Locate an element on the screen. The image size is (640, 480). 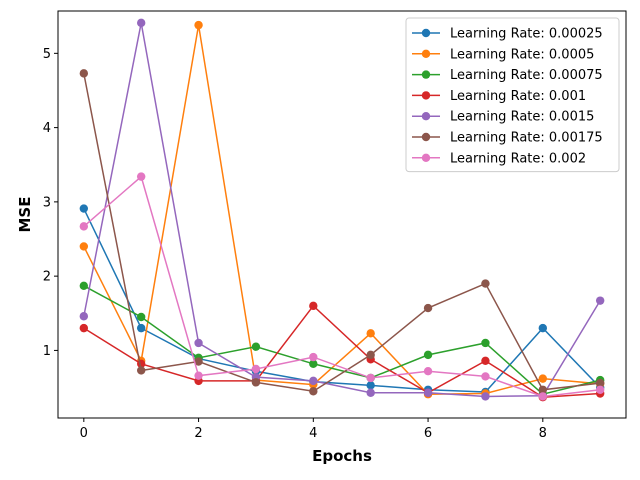
legend-frame is located at coordinates (512, 95).